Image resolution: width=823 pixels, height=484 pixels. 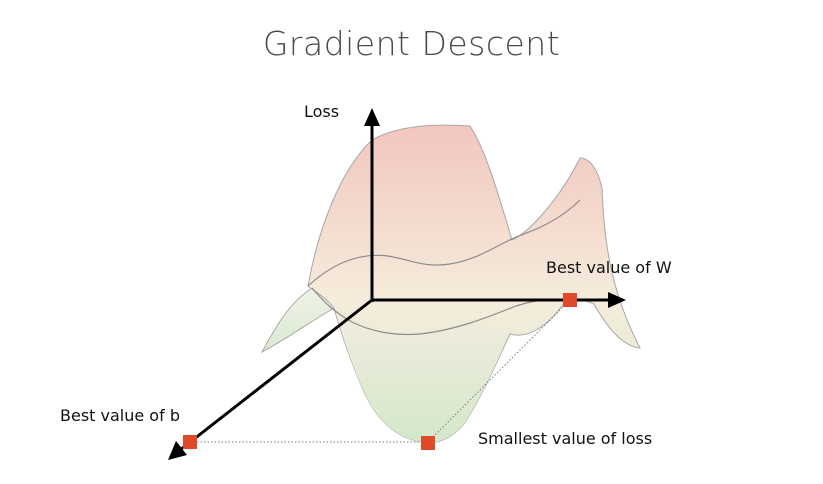 I want to click on best-b-label: Best value of b, so click(x=120, y=415).